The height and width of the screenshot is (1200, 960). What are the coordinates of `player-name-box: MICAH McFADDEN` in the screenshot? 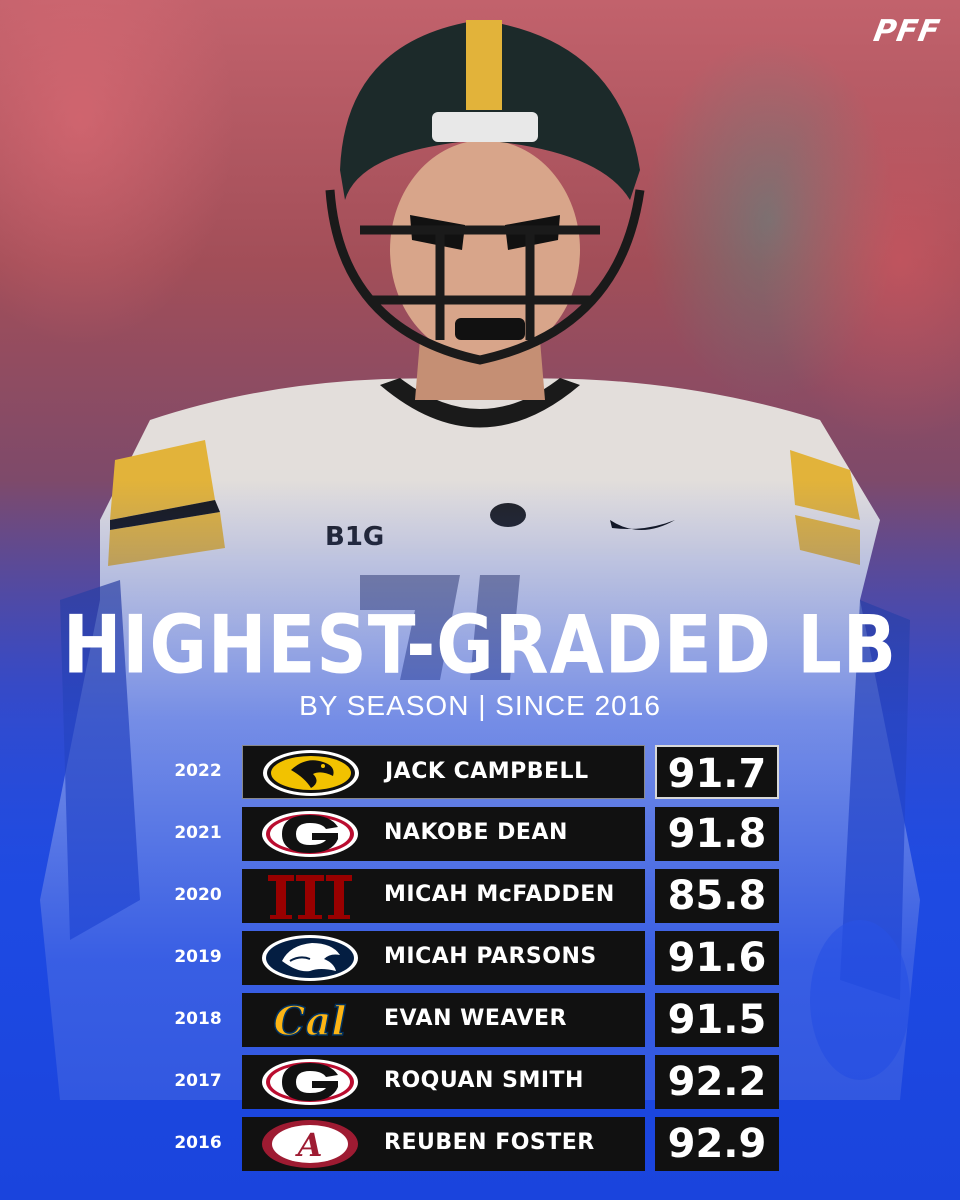 It's located at (443, 896).